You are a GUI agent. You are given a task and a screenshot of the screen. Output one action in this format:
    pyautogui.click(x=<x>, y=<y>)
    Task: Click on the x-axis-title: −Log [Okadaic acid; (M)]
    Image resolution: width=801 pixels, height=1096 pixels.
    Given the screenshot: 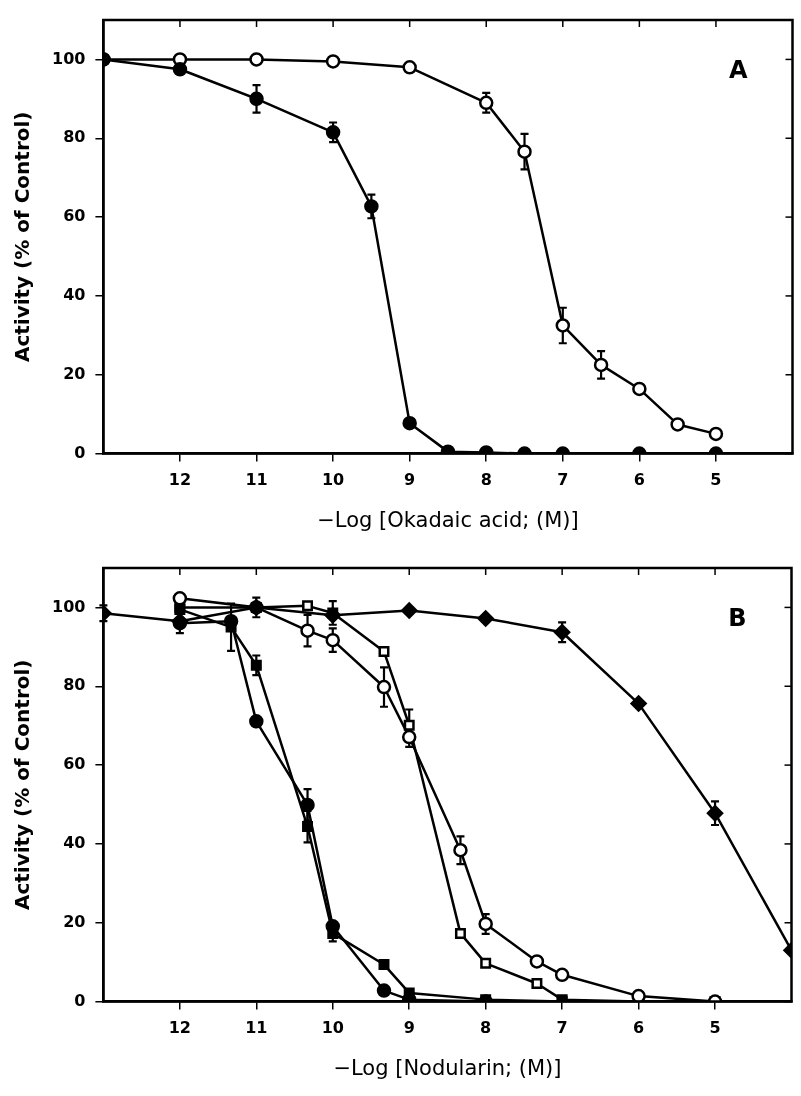 What is the action you would take?
    pyautogui.click(x=448, y=519)
    